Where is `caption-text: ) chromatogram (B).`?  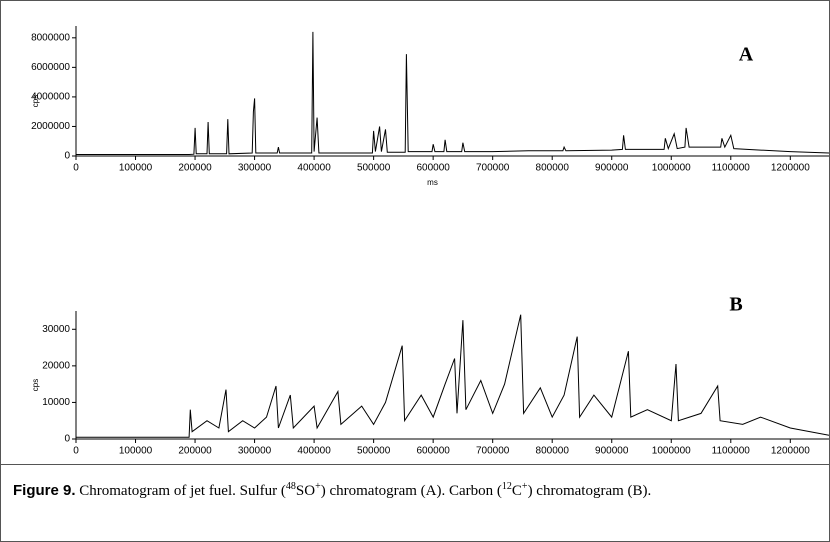 caption-text: ) chromatogram (B). is located at coordinates (589, 491).